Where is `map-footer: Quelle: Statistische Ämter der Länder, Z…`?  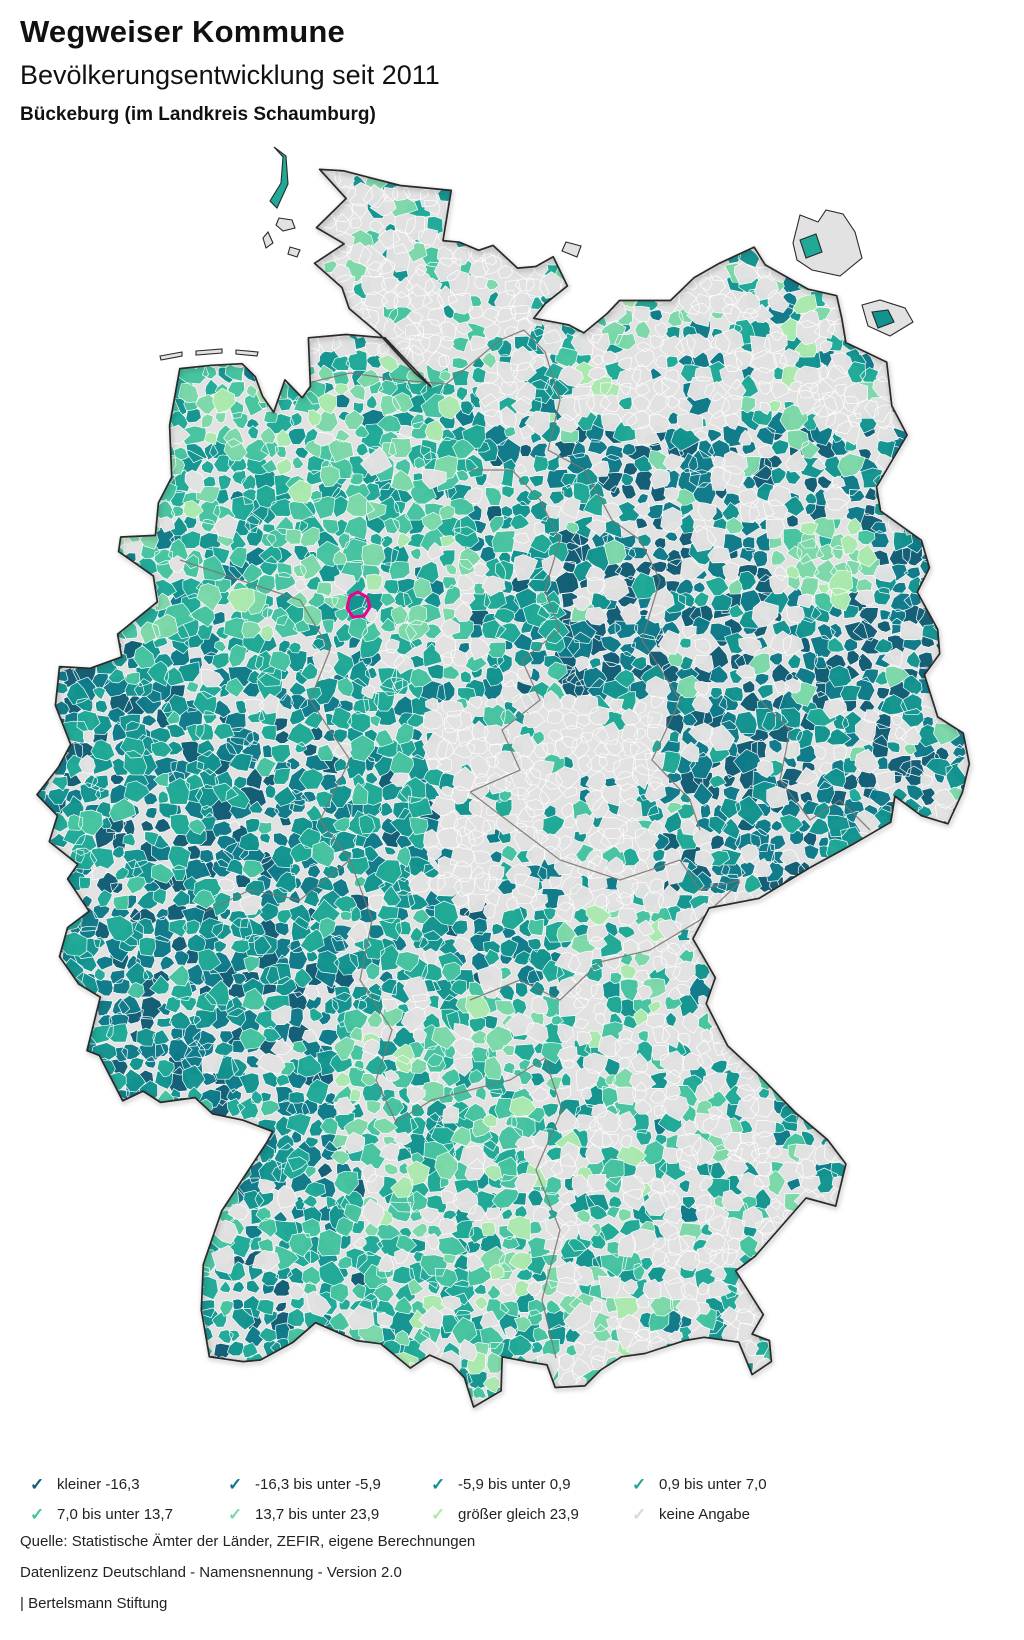
map-footer: Quelle: Statistische Ämter der Länder, Z… is located at coordinates (247, 1578).